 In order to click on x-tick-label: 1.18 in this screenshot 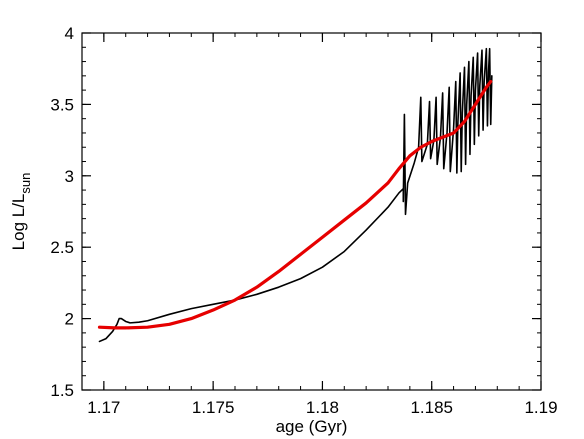, I will do `click(322, 407)`.